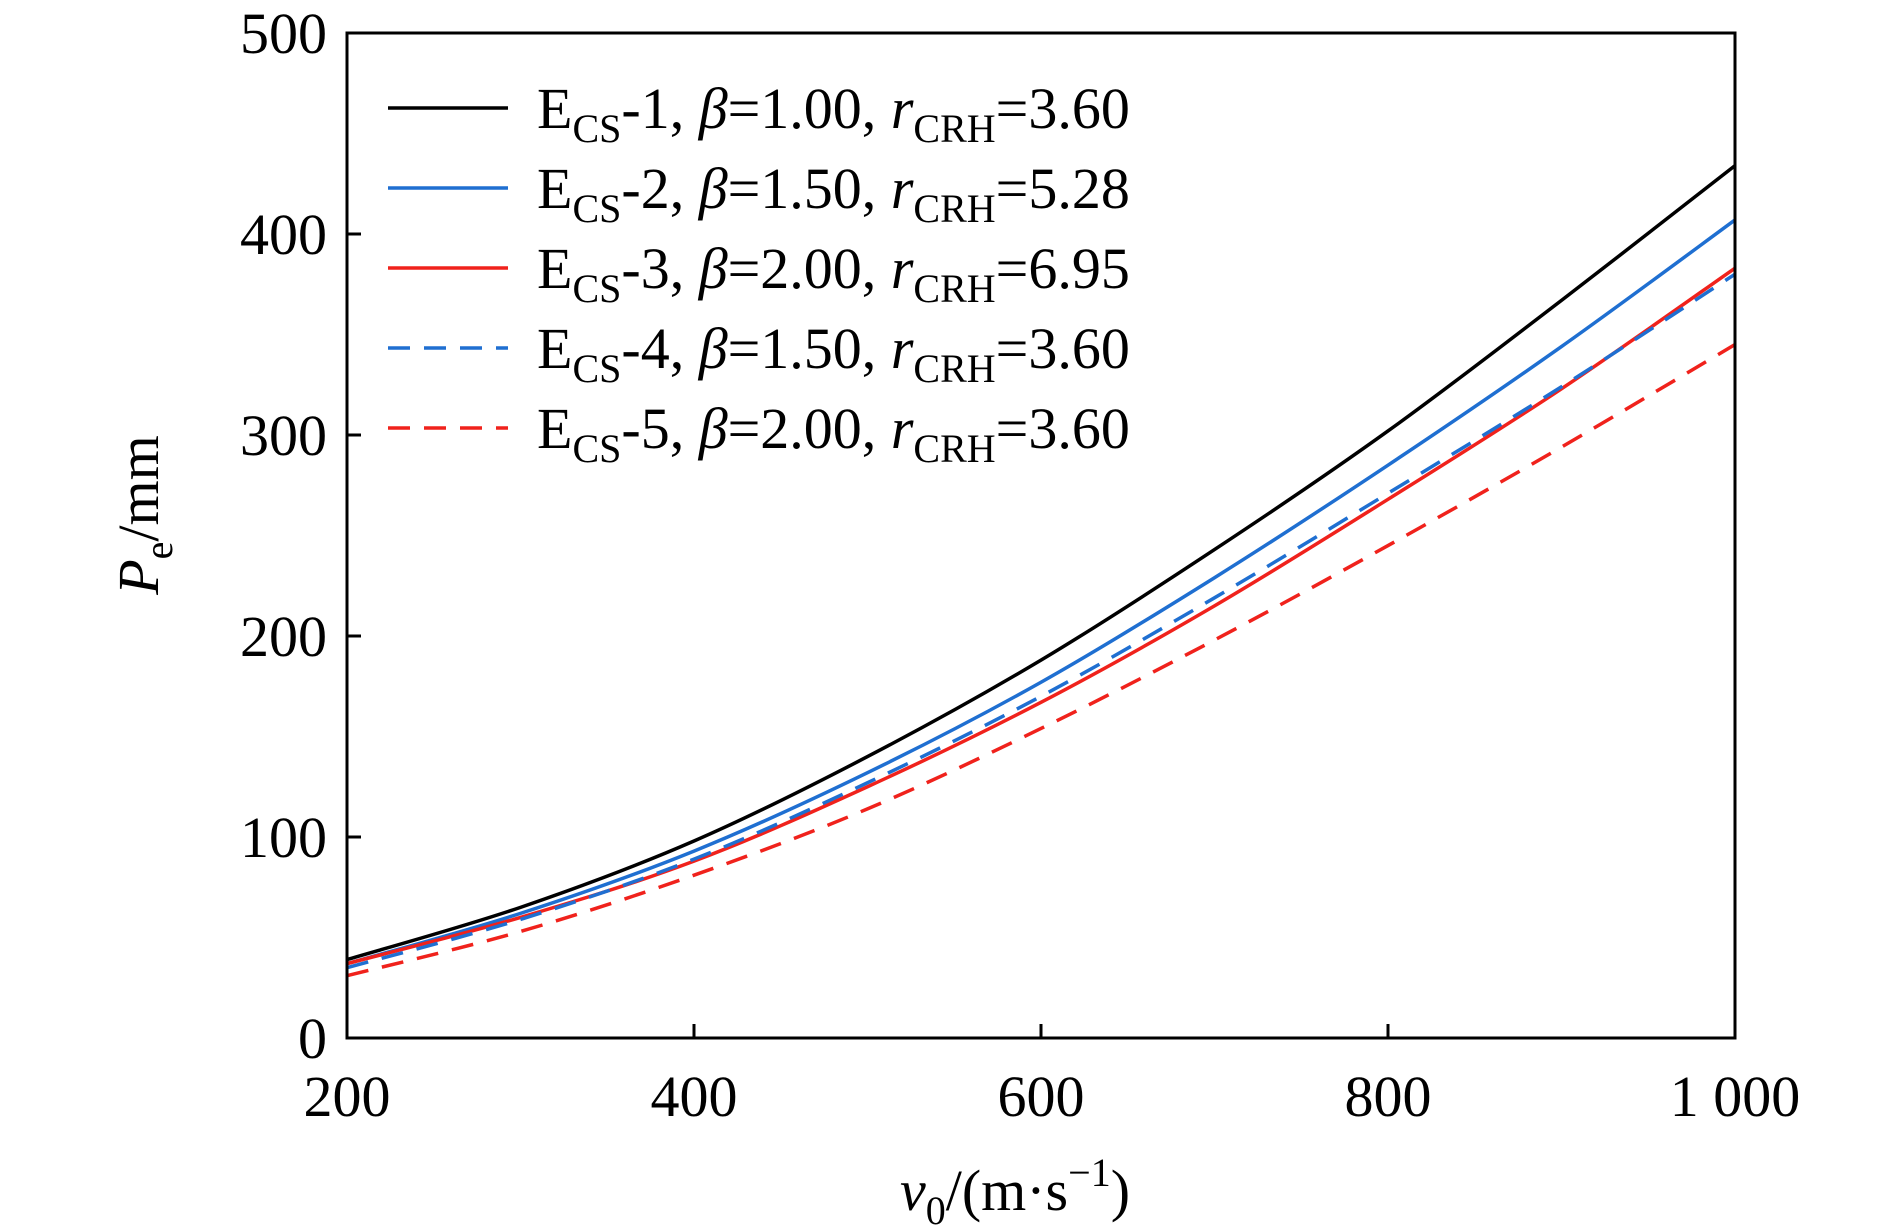 This screenshot has height=1232, width=1890. I want to click on x-tick-label: 1 000, so click(1735, 1096).